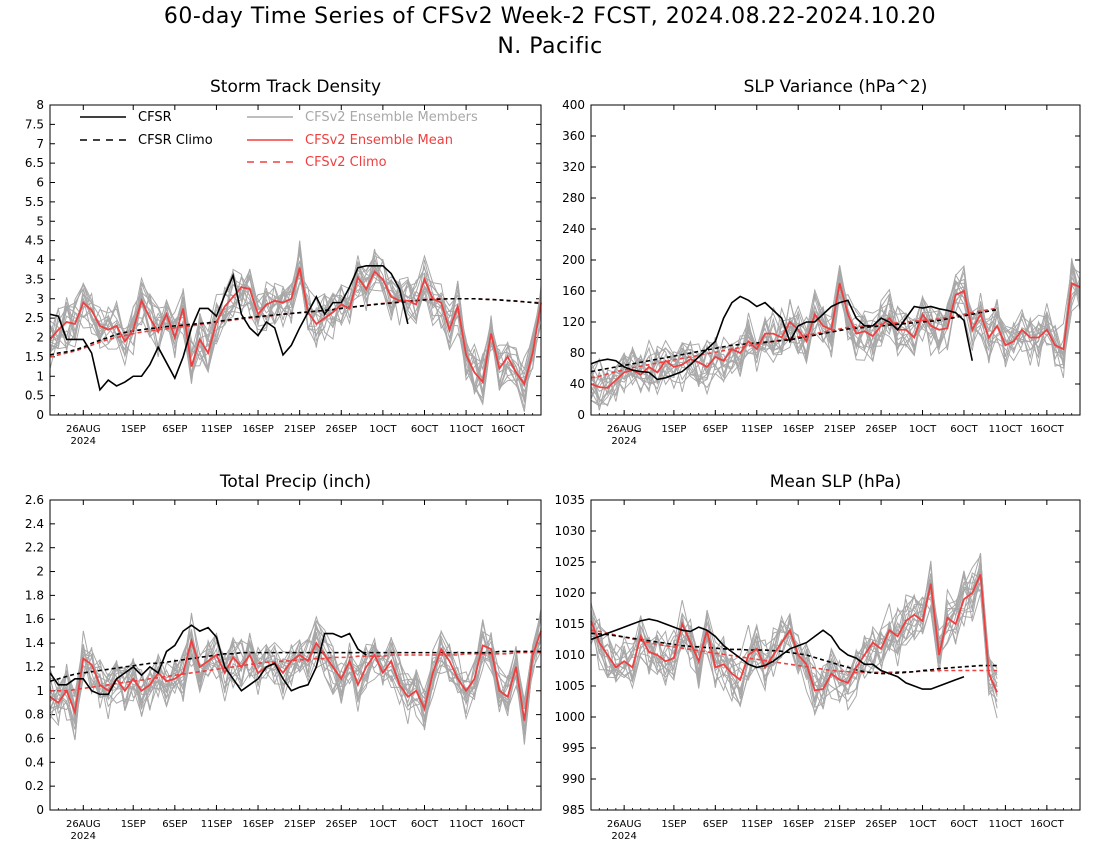 The image size is (1100, 850). What do you see at coordinates (569, 655) in the screenshot?
I see `y-tick-label: 1010` at bounding box center [569, 655].